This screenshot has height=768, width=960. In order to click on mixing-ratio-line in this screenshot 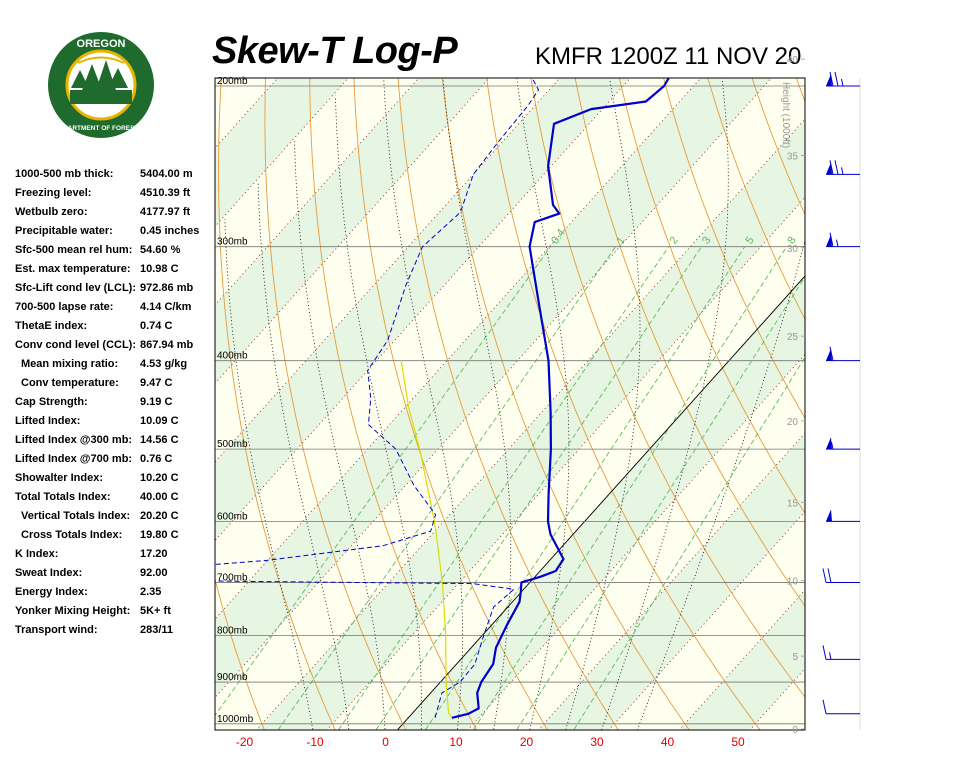, I will do `click(689, 543)`.